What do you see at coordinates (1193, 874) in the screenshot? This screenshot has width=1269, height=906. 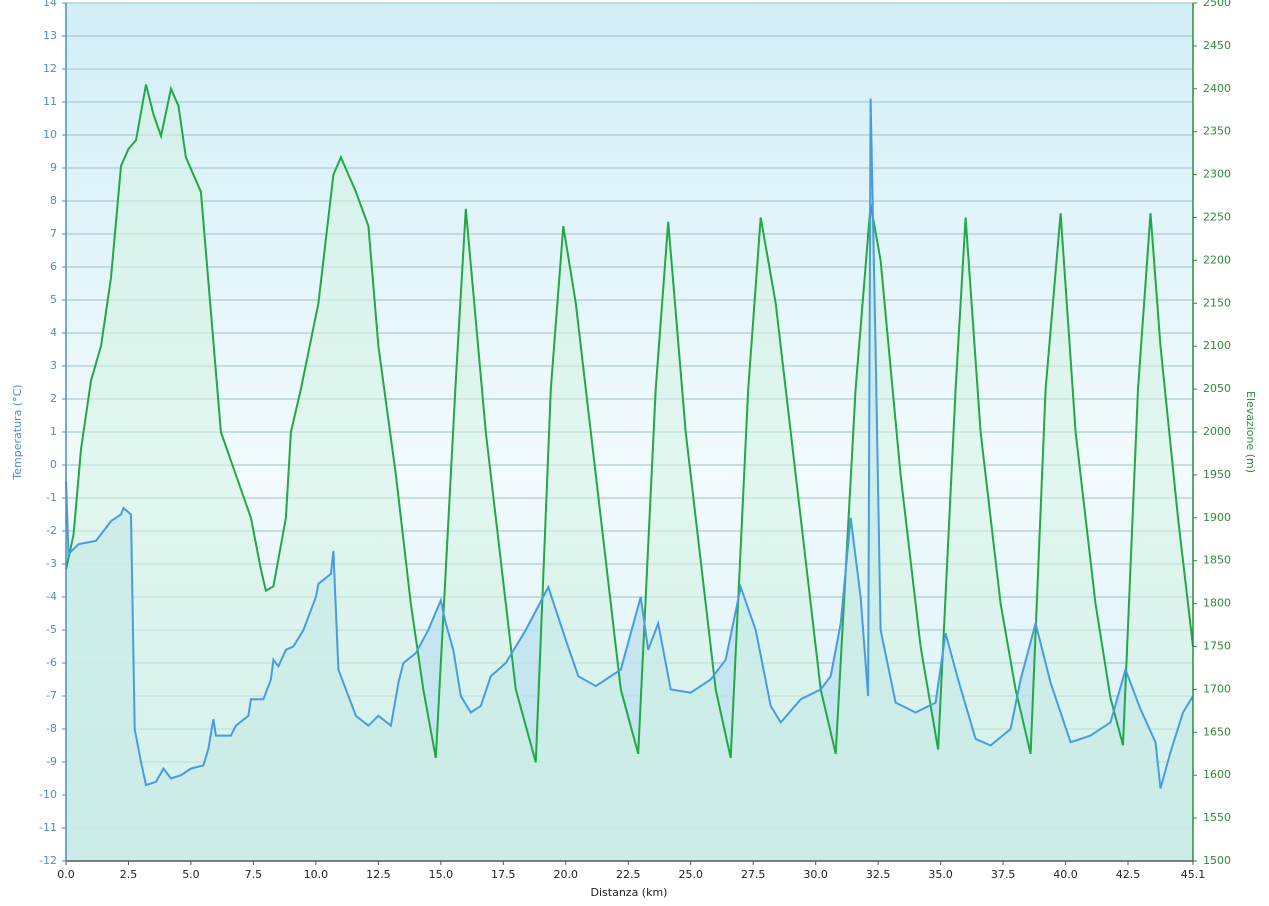 I see `x-tick-label: 45.1` at bounding box center [1193, 874].